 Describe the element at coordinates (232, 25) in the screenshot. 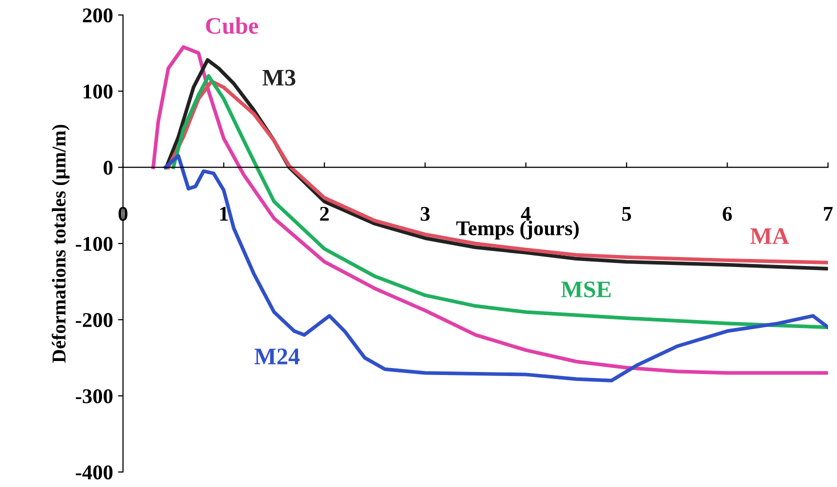

I see `series-label: Cube` at that location.